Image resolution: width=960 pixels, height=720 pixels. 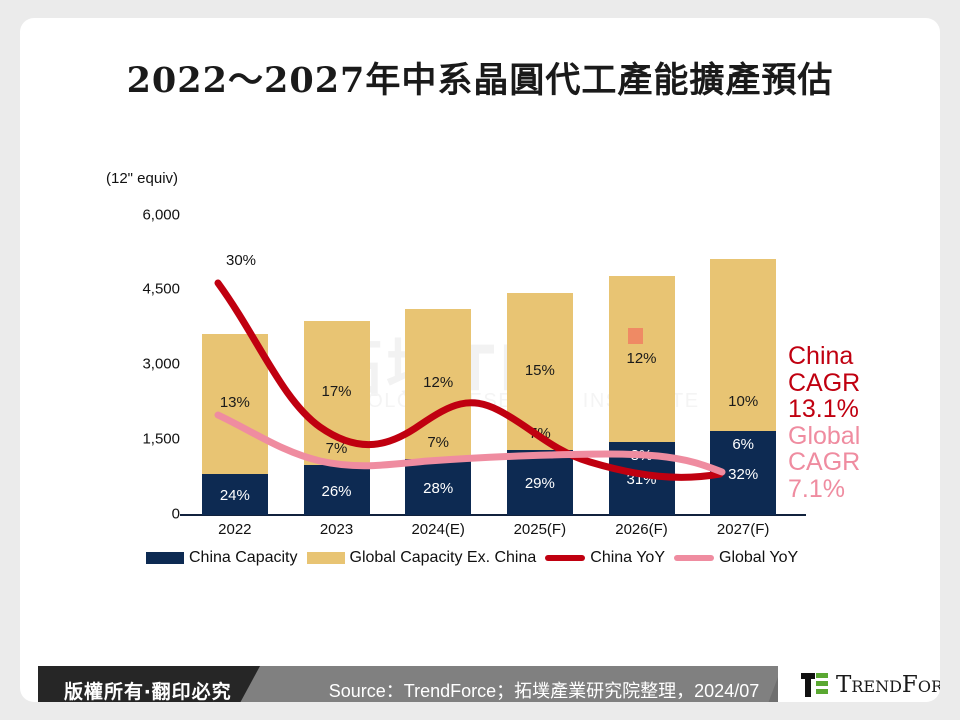 I want to click on bar-label-global-upper: 17%, so click(x=336, y=391).